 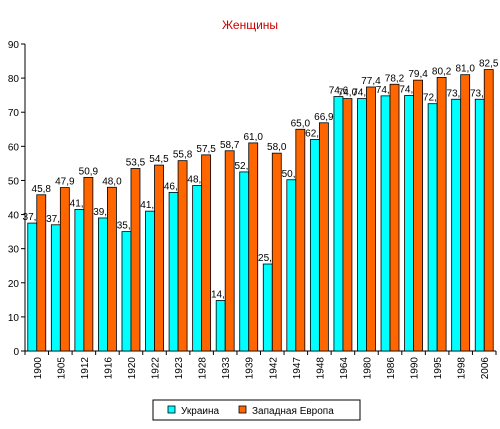 I want to click on y-tick-label: 60, so click(x=14, y=147).